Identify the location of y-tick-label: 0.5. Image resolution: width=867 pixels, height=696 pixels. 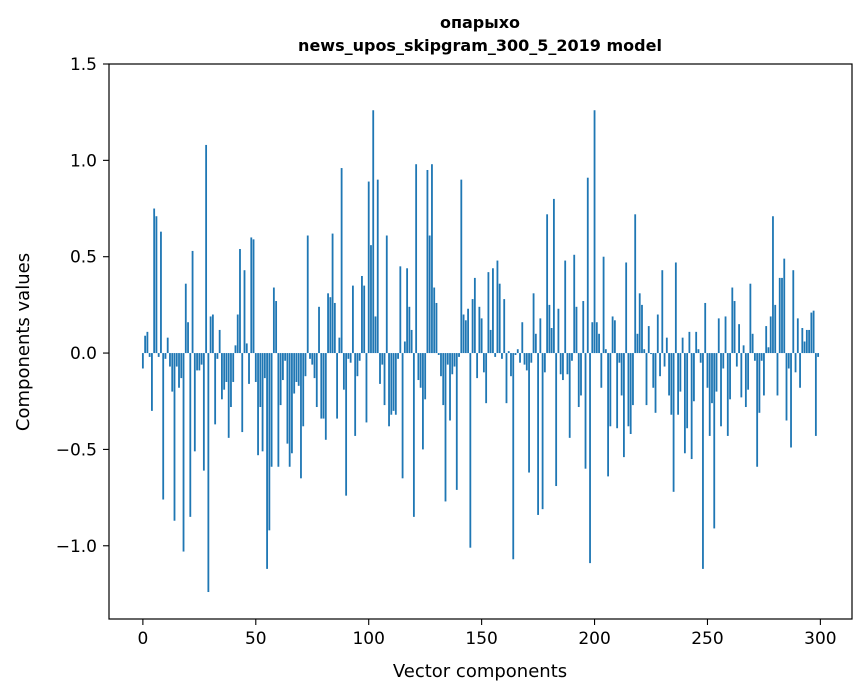
(83, 258).